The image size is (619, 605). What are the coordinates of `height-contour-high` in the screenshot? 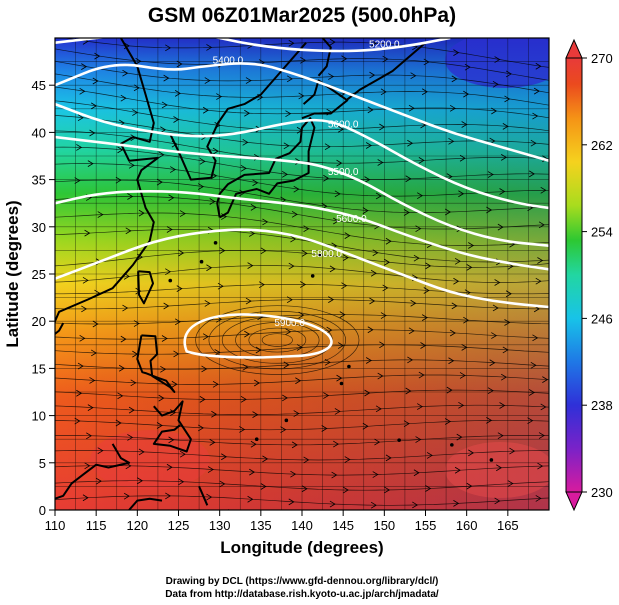 It's located at (258, 336).